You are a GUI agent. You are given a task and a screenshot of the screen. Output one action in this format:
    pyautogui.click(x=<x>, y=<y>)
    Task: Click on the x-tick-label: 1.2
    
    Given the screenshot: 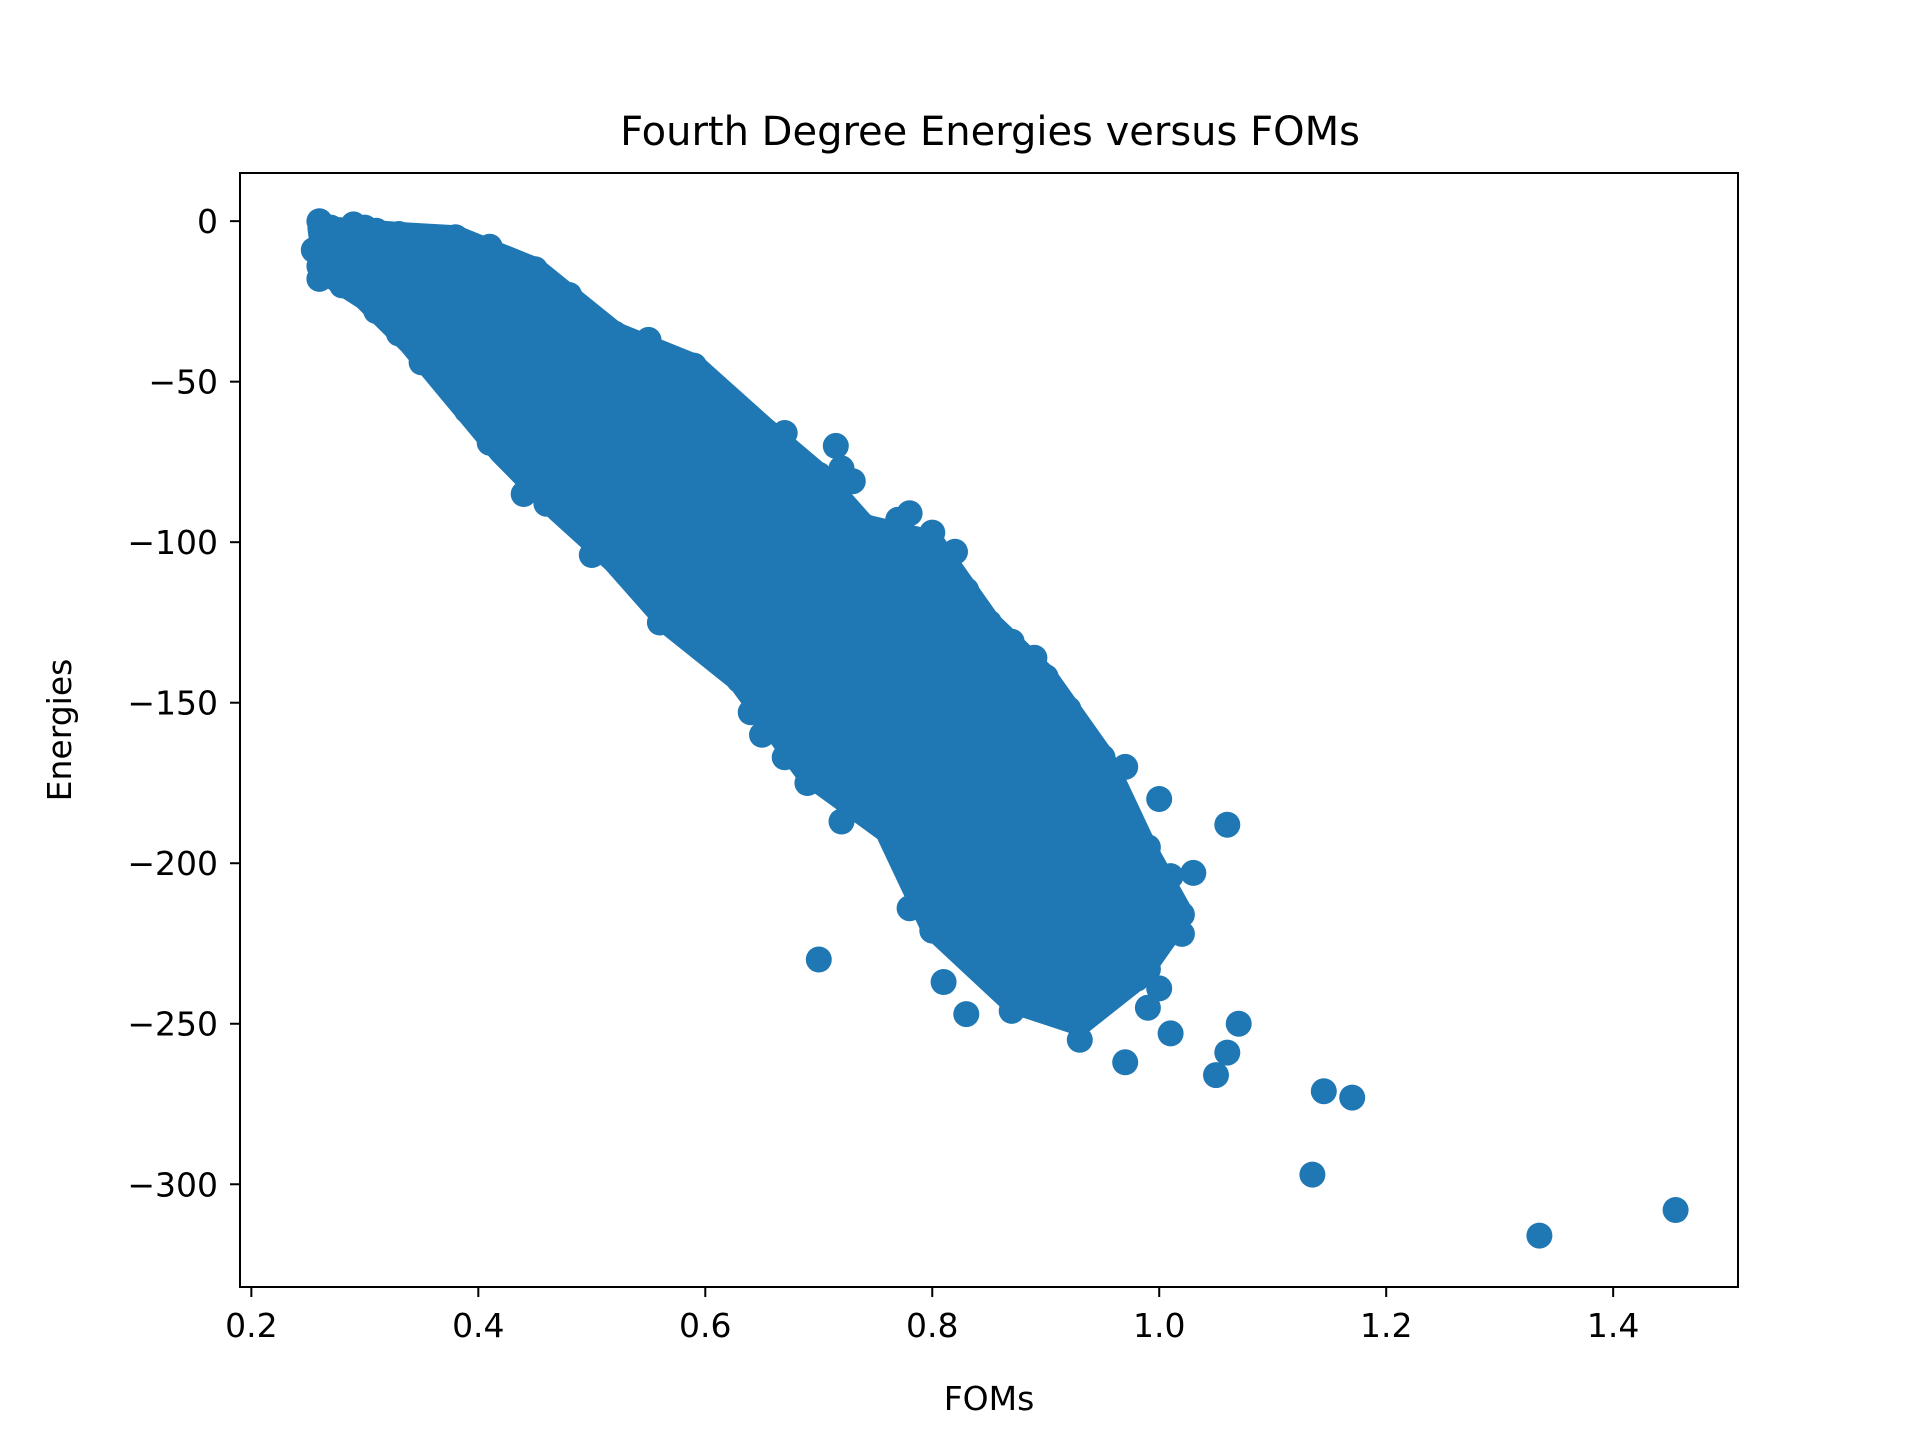 What is the action you would take?
    pyautogui.click(x=1386, y=1325)
    